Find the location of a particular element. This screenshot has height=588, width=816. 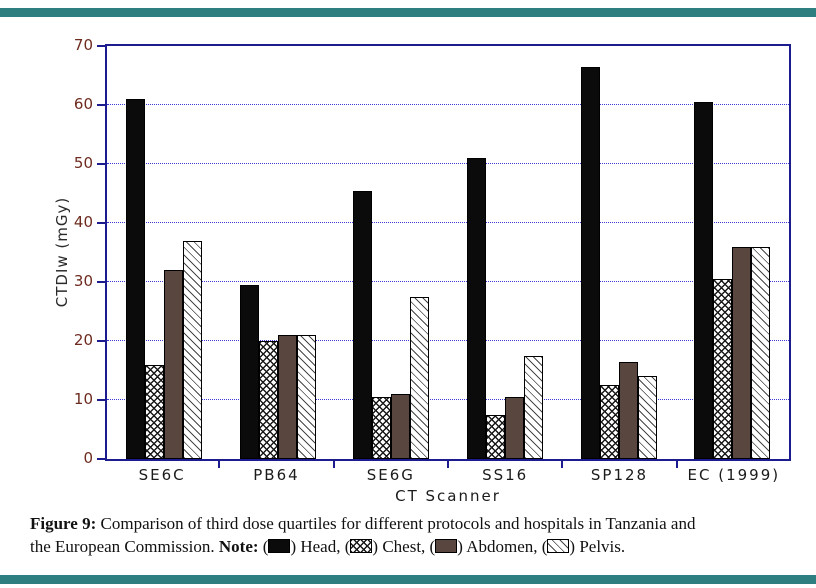

x-axis-title: CT Scanner is located at coordinates (448, 496).